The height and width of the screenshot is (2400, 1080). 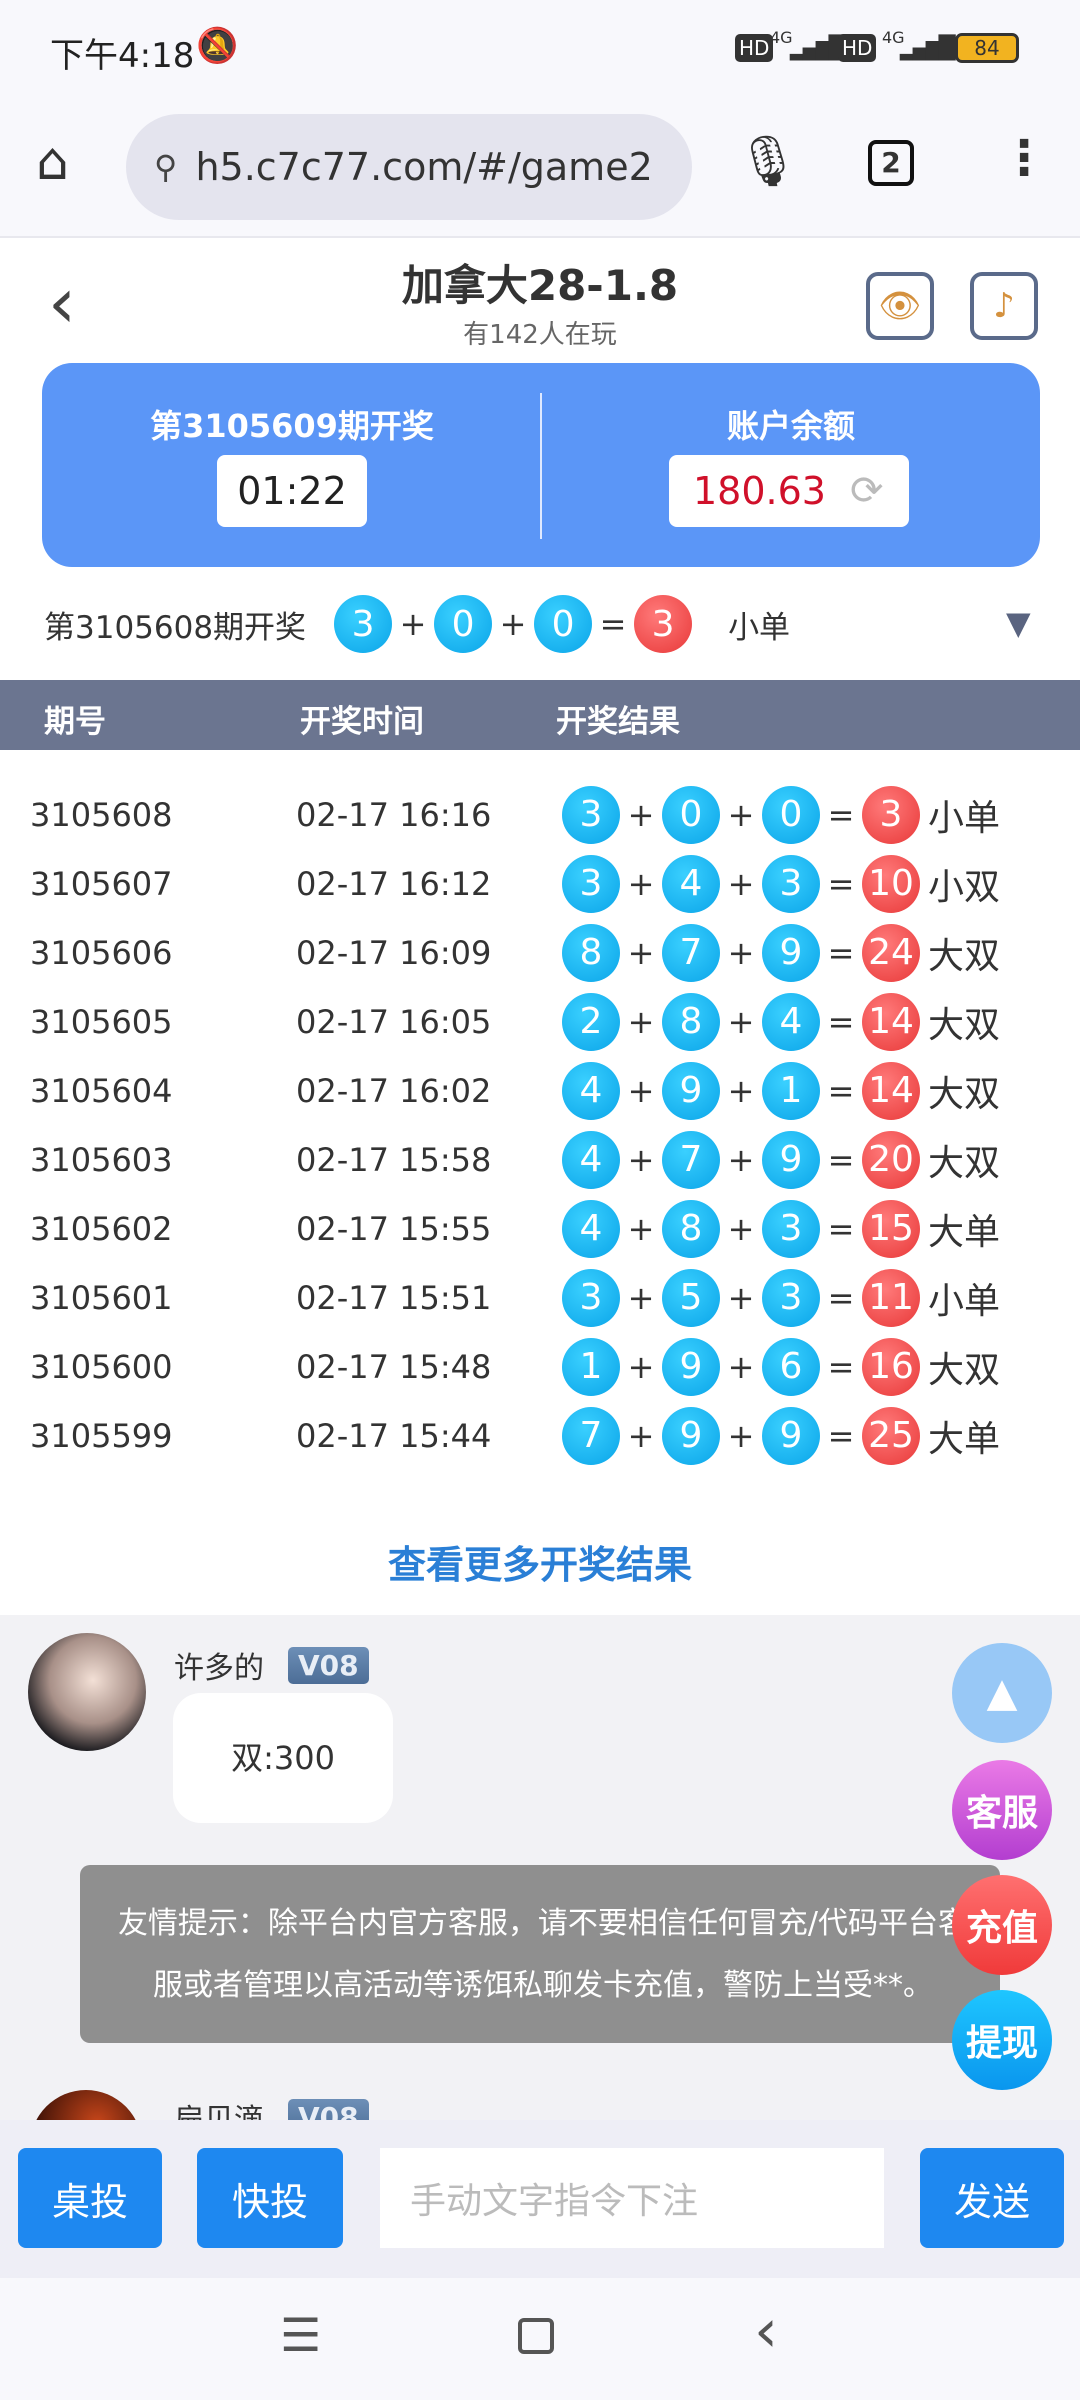 I want to click on table-row: 3105602 02-17 15:55 4 + 8 + 3 = 15 大单, so click(x=540, y=1228).